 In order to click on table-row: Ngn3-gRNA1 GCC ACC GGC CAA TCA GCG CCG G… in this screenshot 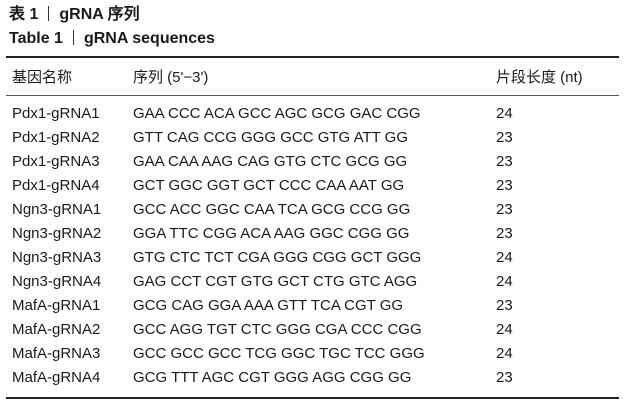, I will do `click(312, 211)`.